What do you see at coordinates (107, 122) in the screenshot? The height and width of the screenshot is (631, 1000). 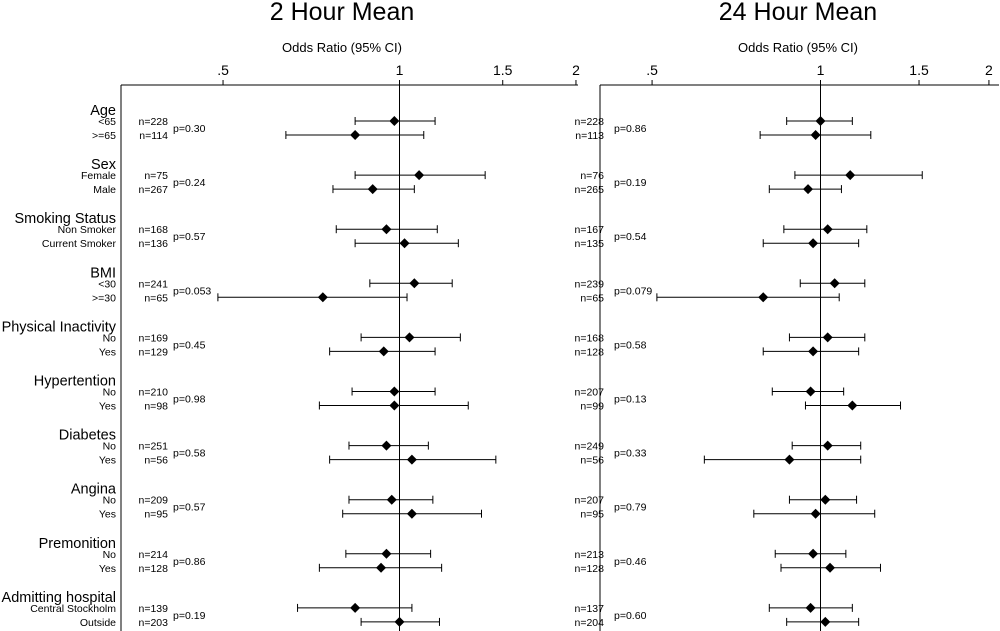 I see `row-label: <65` at bounding box center [107, 122].